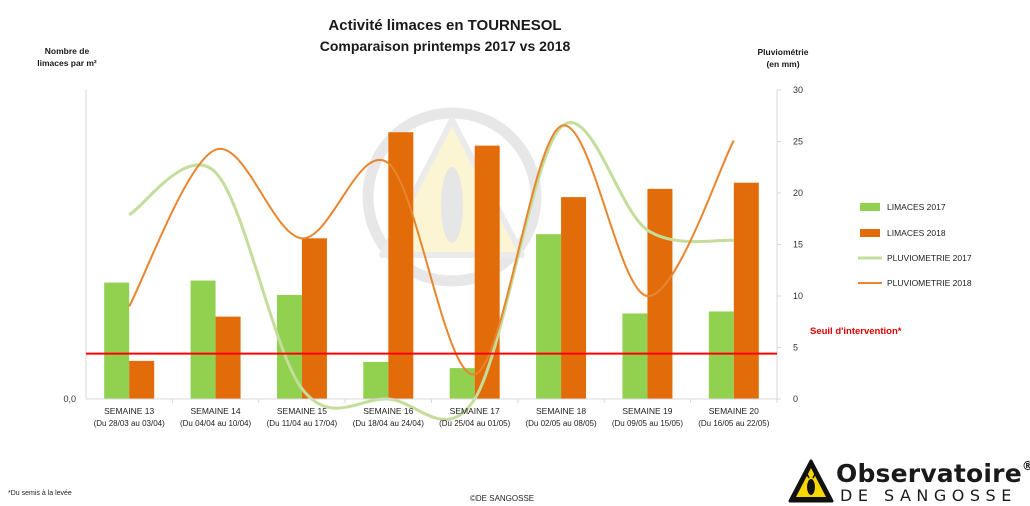  Describe the element at coordinates (129, 411) in the screenshot. I see `x-tick-label-week: SEMAINE 13` at that location.